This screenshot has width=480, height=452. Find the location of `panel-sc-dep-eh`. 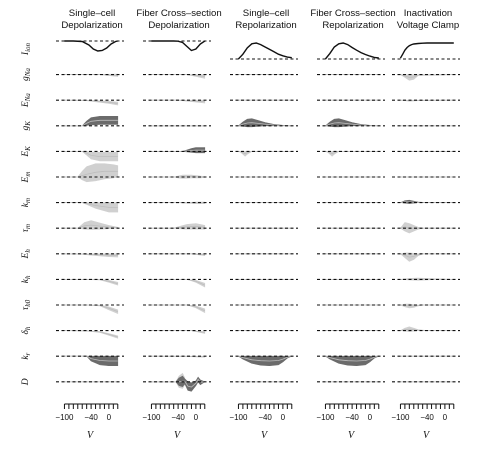

panel-sc-dep-eh is located at coordinates (90, 255).